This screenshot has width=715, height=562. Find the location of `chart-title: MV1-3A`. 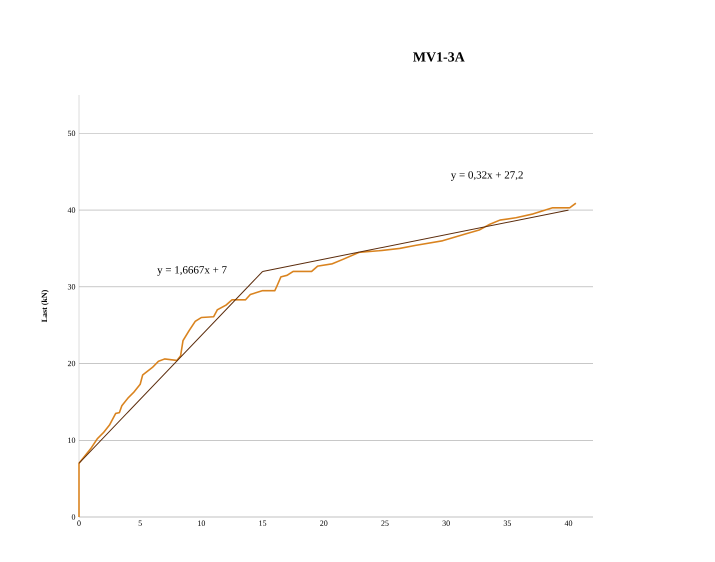

chart-title: MV1-3A is located at coordinates (439, 57).